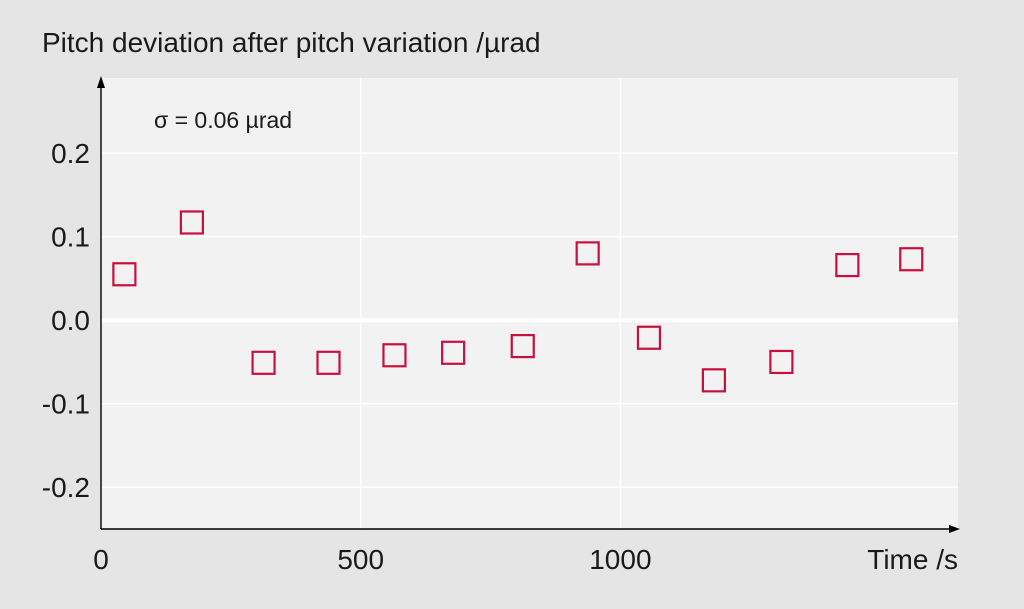 Image resolution: width=1024 pixels, height=609 pixels. I want to click on sigma-annotation: σ = 0.06 µrad, so click(223, 120).